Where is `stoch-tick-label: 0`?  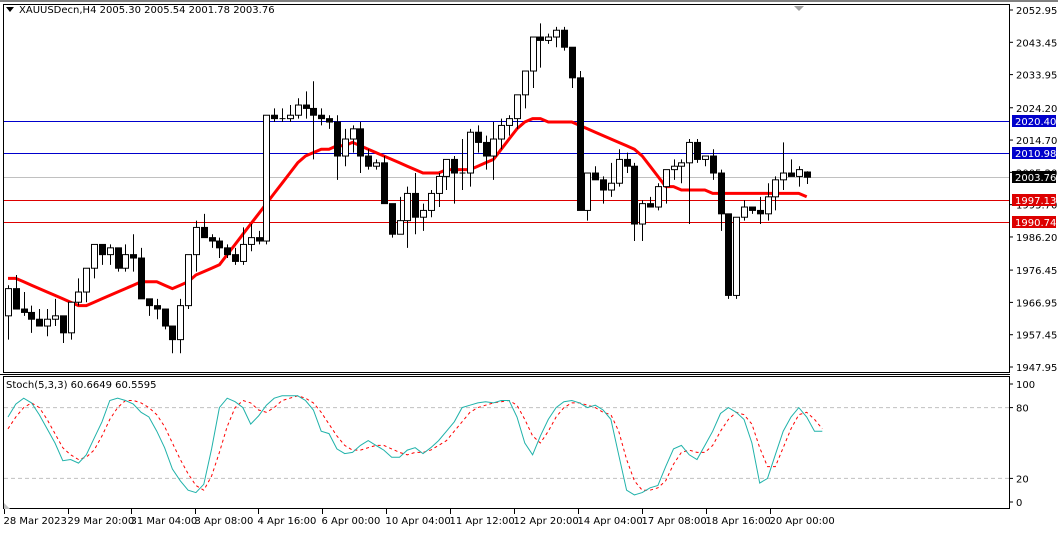
stoch-tick-label: 0 is located at coordinates (1019, 503).